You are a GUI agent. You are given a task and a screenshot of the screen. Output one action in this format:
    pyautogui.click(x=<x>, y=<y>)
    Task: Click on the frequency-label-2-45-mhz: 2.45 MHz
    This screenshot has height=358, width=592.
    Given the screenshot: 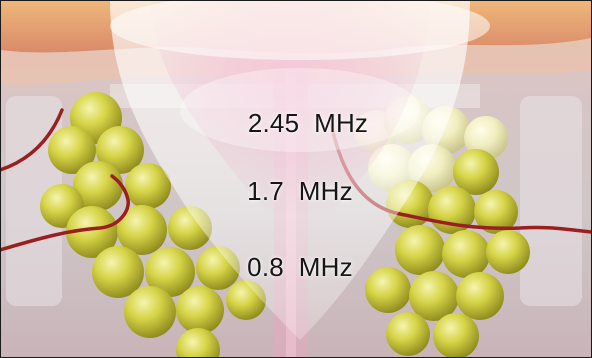 What is the action you would take?
    pyautogui.click(x=308, y=123)
    